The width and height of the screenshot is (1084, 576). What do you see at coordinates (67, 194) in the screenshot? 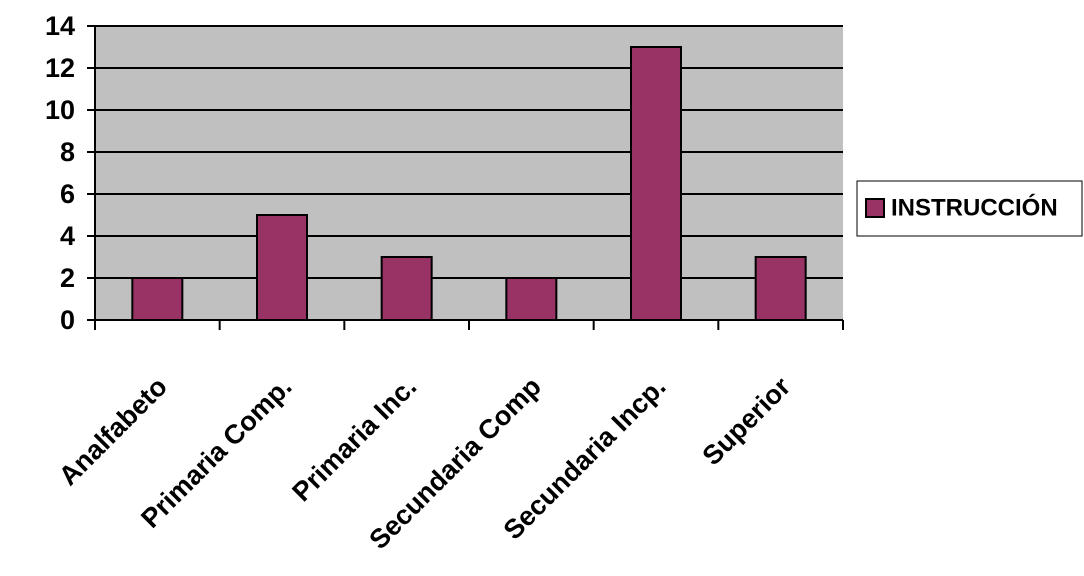
I see `y-tick-label: 6` at bounding box center [67, 194].